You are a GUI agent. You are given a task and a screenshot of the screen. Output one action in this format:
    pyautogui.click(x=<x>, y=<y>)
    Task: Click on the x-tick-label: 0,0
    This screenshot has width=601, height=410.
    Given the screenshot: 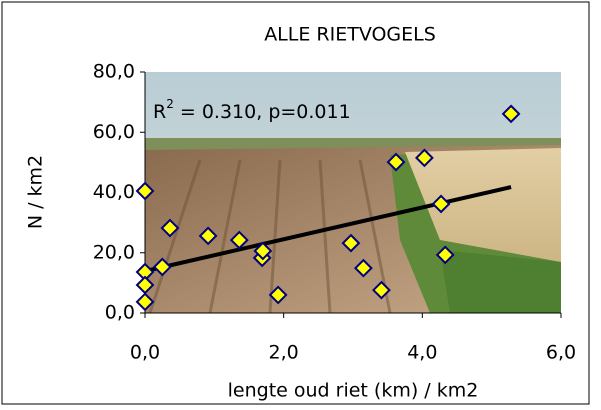 What is the action you would take?
    pyautogui.click(x=145, y=353)
    